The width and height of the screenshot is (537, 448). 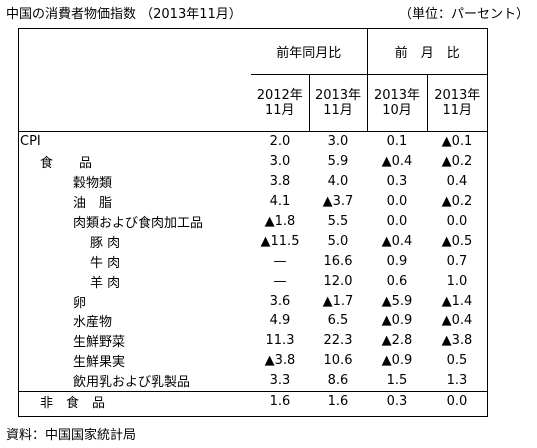 What do you see at coordinates (93, 204) in the screenshot?
I see `row-label: 油 脂` at bounding box center [93, 204].